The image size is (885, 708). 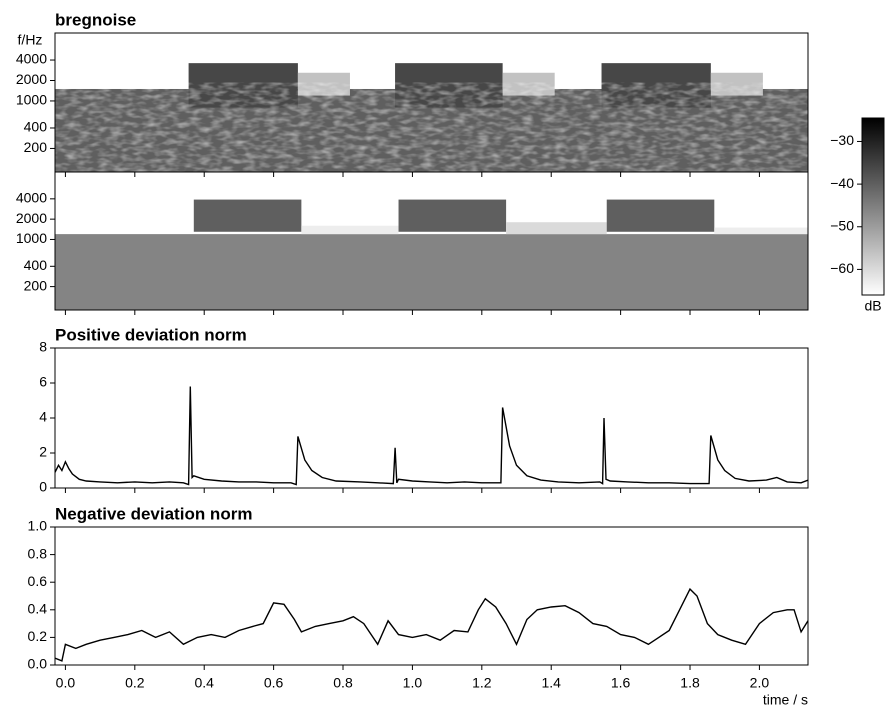 What do you see at coordinates (38, 553) in the screenshot?
I see `y-tick-label: 0.8` at bounding box center [38, 553].